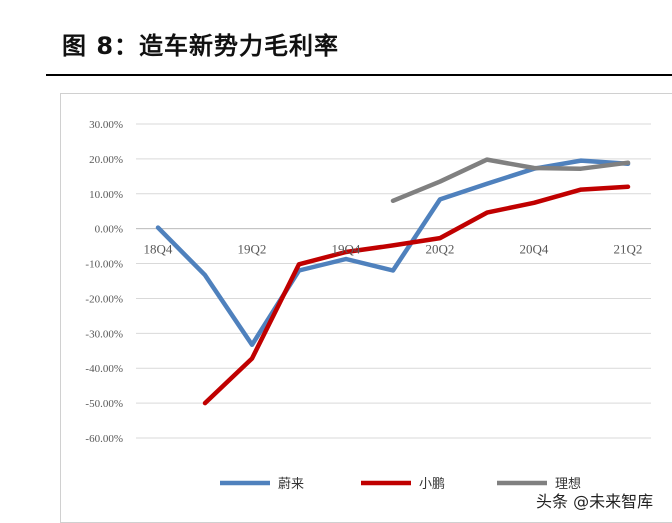 The width and height of the screenshot is (672, 523). Describe the element at coordinates (291, 484) in the screenshot. I see `legend-label: 蔚来` at that location.